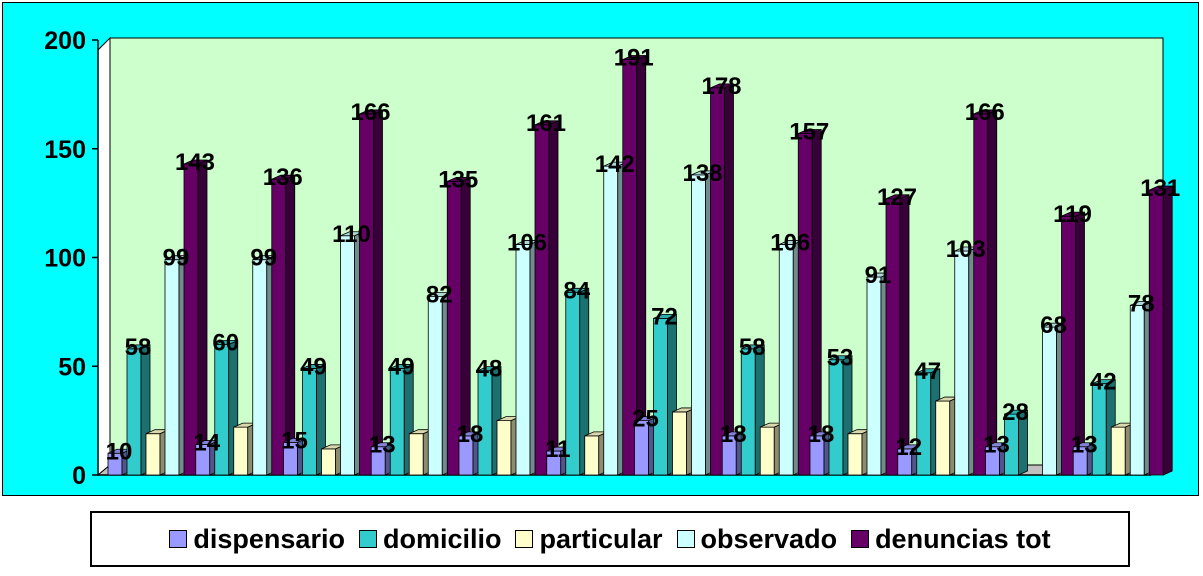 The height and width of the screenshot is (576, 1203). I want to click on data-label: 47, so click(927, 371).